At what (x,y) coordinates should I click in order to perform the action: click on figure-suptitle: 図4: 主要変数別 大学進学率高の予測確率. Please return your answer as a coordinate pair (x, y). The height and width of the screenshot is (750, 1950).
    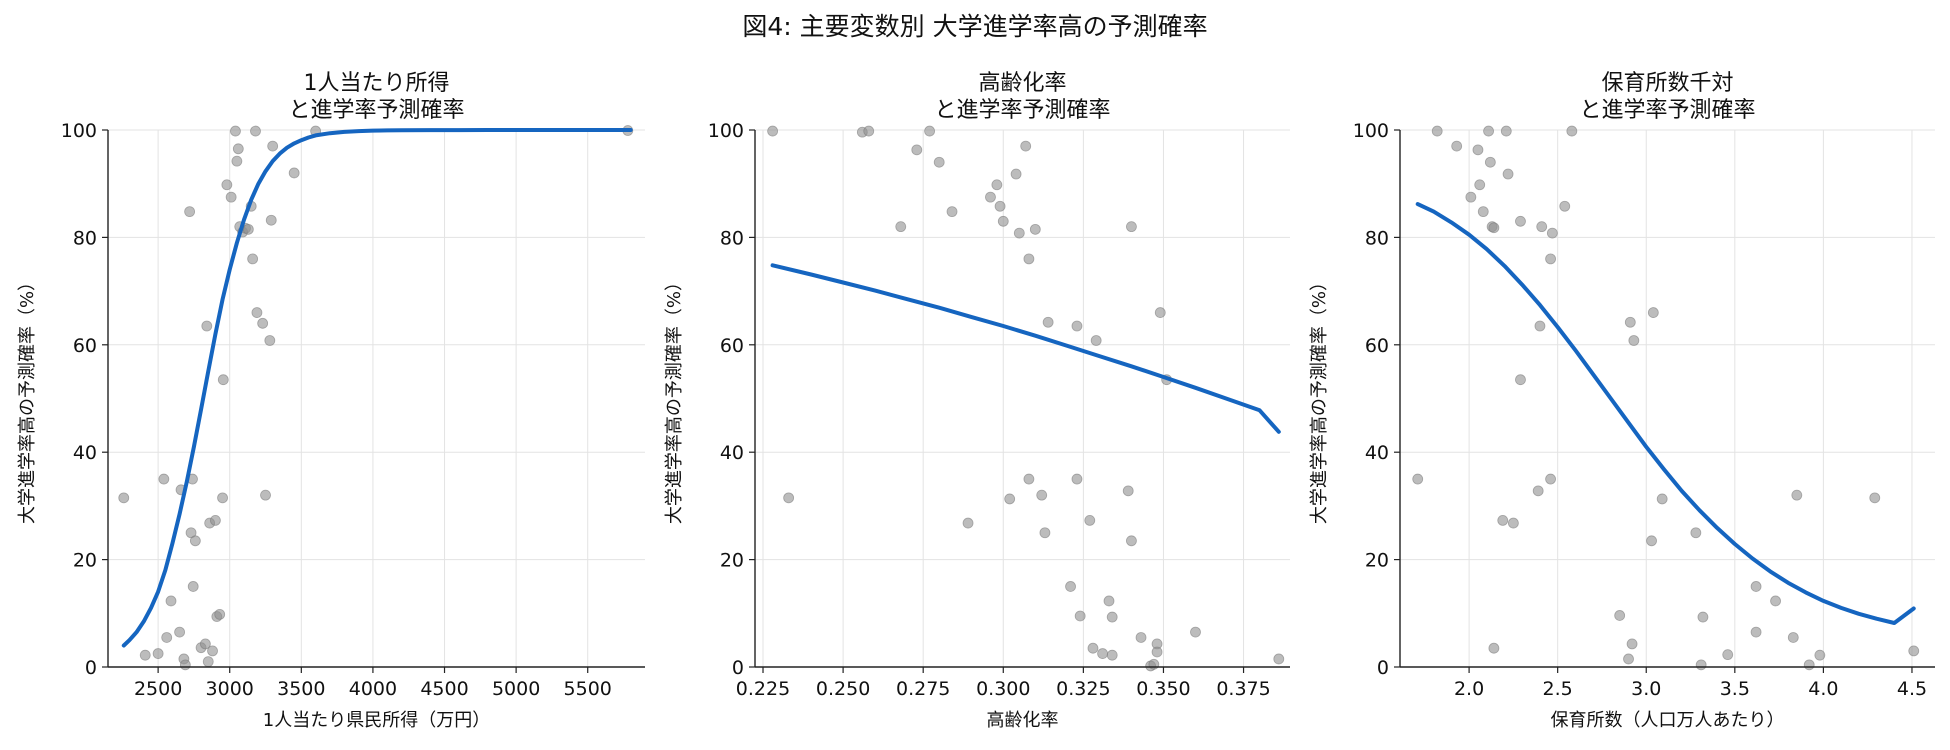
    Looking at the image, I should click on (974, 26).